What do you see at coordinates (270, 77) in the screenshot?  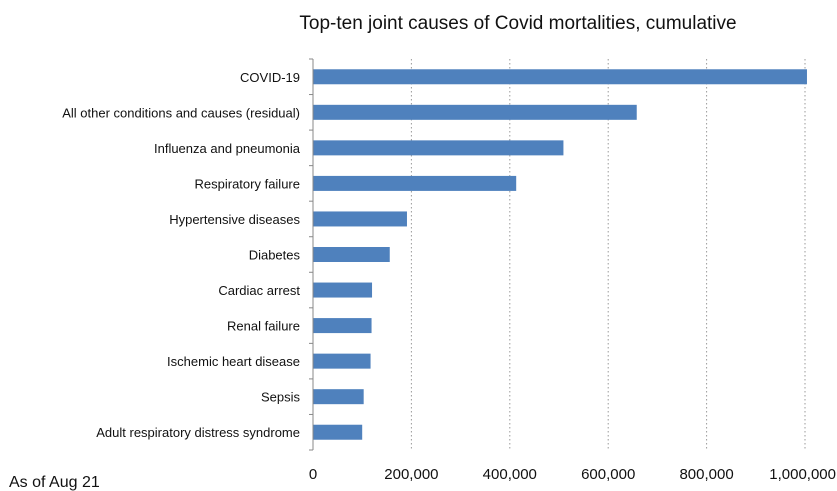 I see `category-label: COVID-19` at bounding box center [270, 77].